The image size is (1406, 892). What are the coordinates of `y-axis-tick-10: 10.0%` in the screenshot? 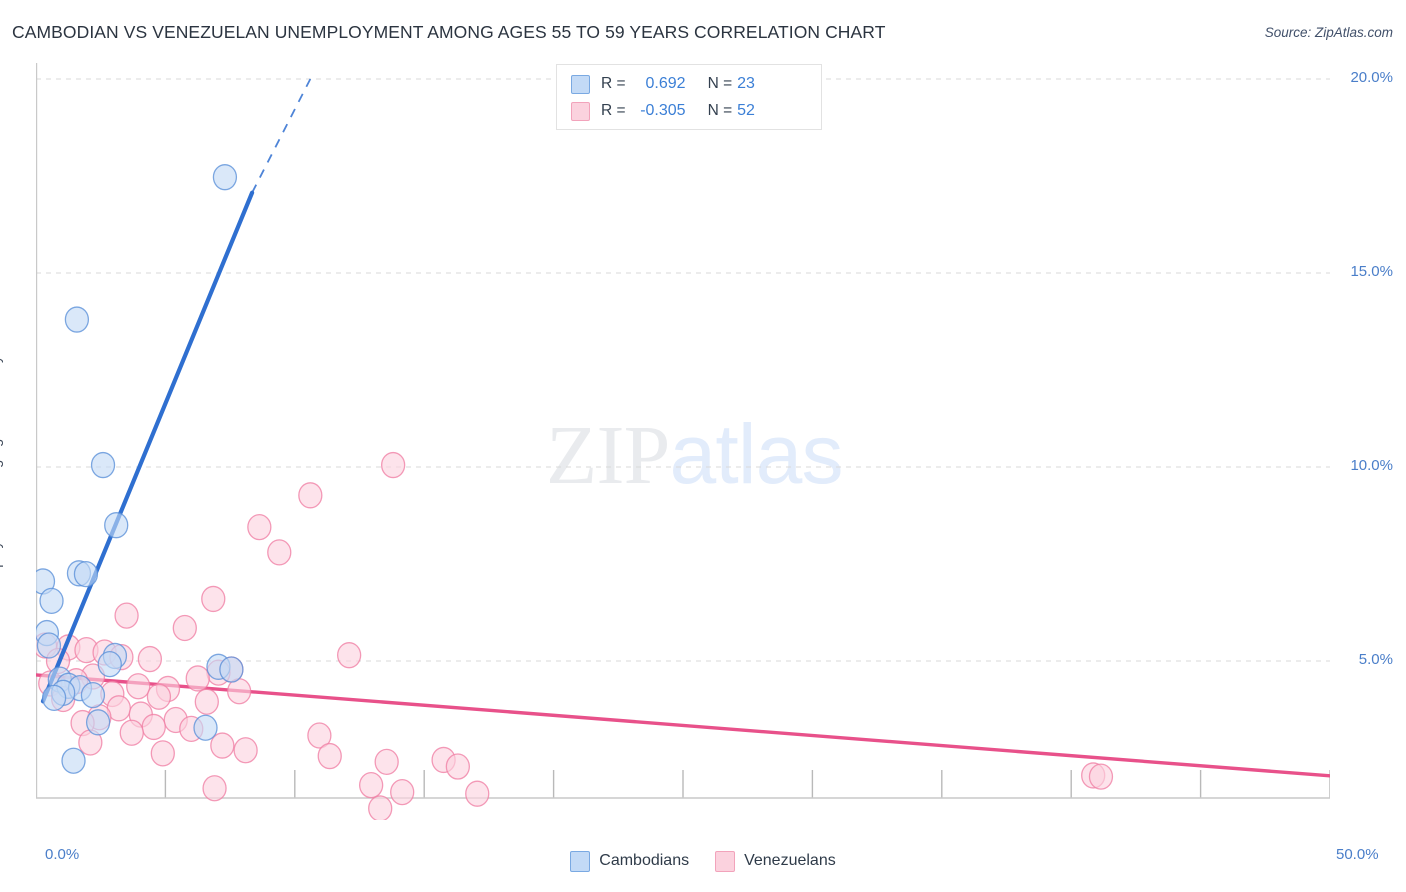 It's located at (1371, 465).